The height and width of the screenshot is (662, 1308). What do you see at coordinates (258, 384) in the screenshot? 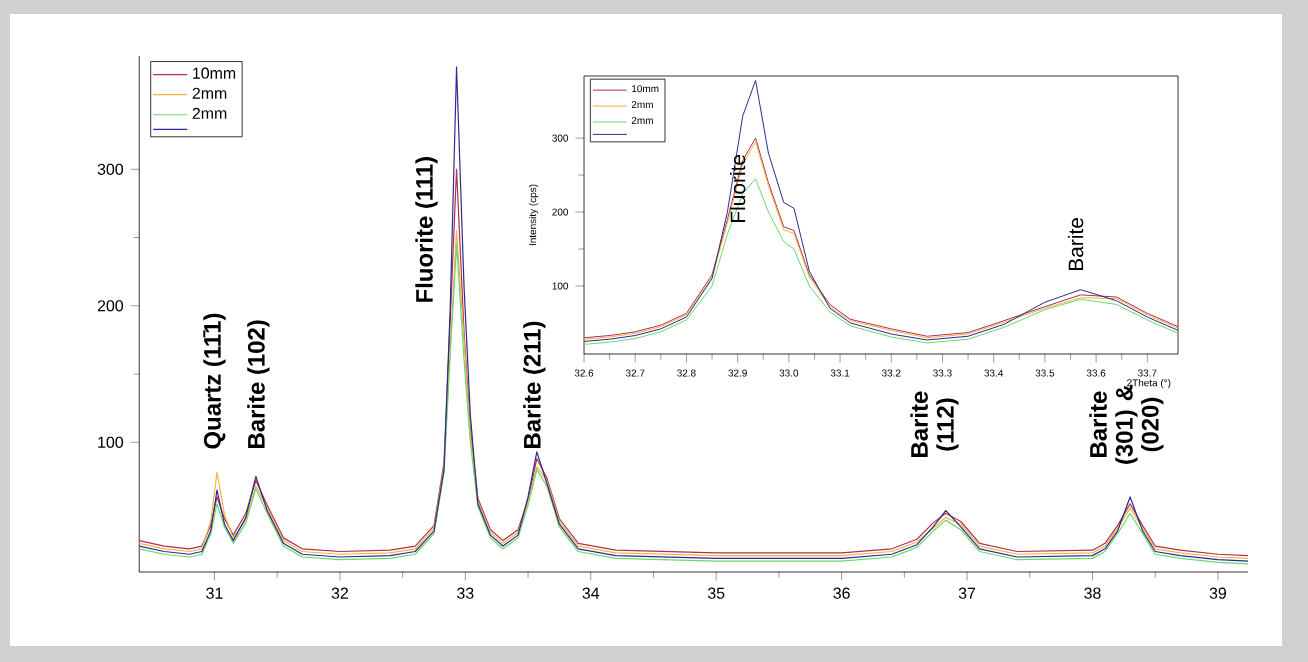
I see `annotation: Barite (102)` at bounding box center [258, 384].